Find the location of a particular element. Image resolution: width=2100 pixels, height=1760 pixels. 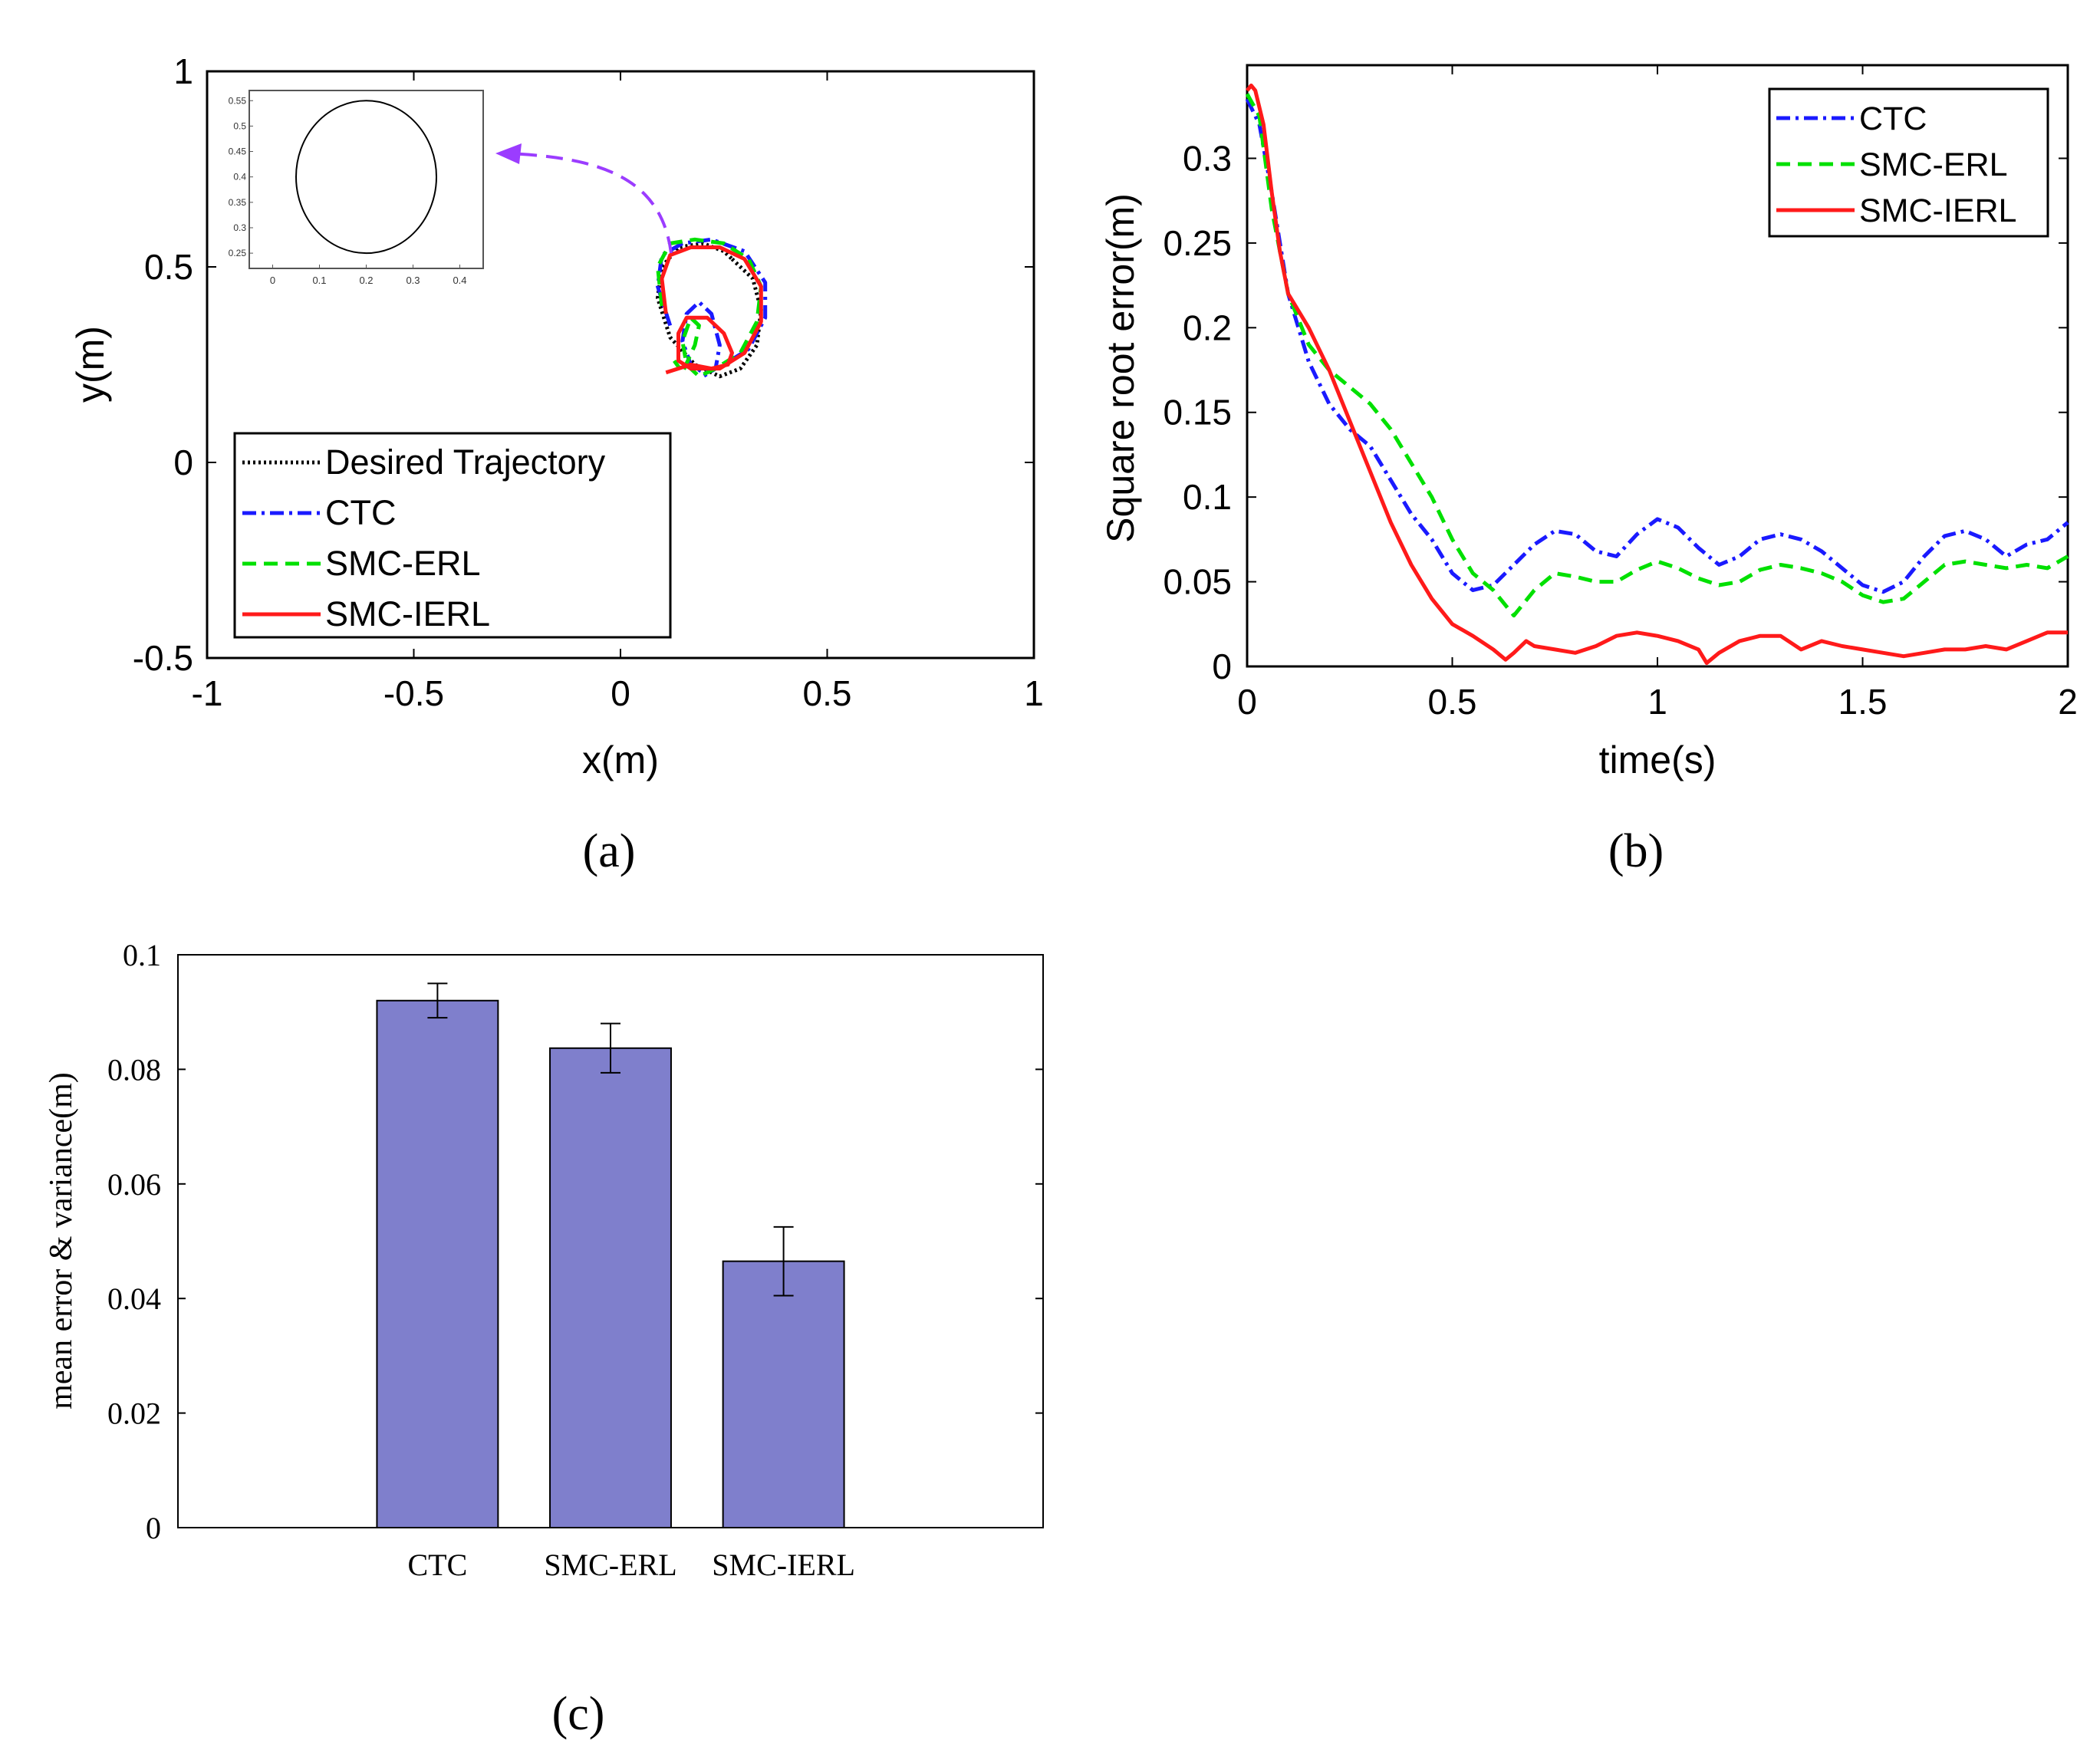

plot-b-ytick-label: 0.05 is located at coordinates (1197, 582).